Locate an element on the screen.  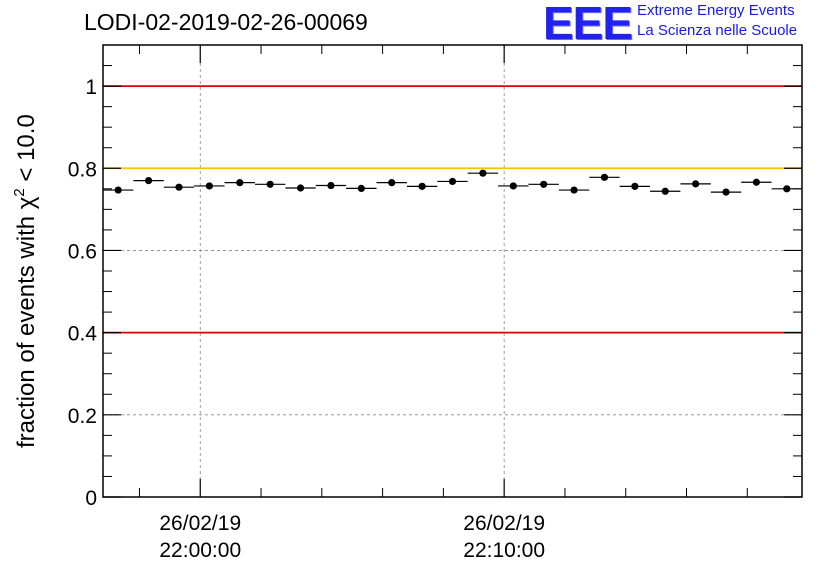
y-tick-label: 0.2 is located at coordinates (82, 416).